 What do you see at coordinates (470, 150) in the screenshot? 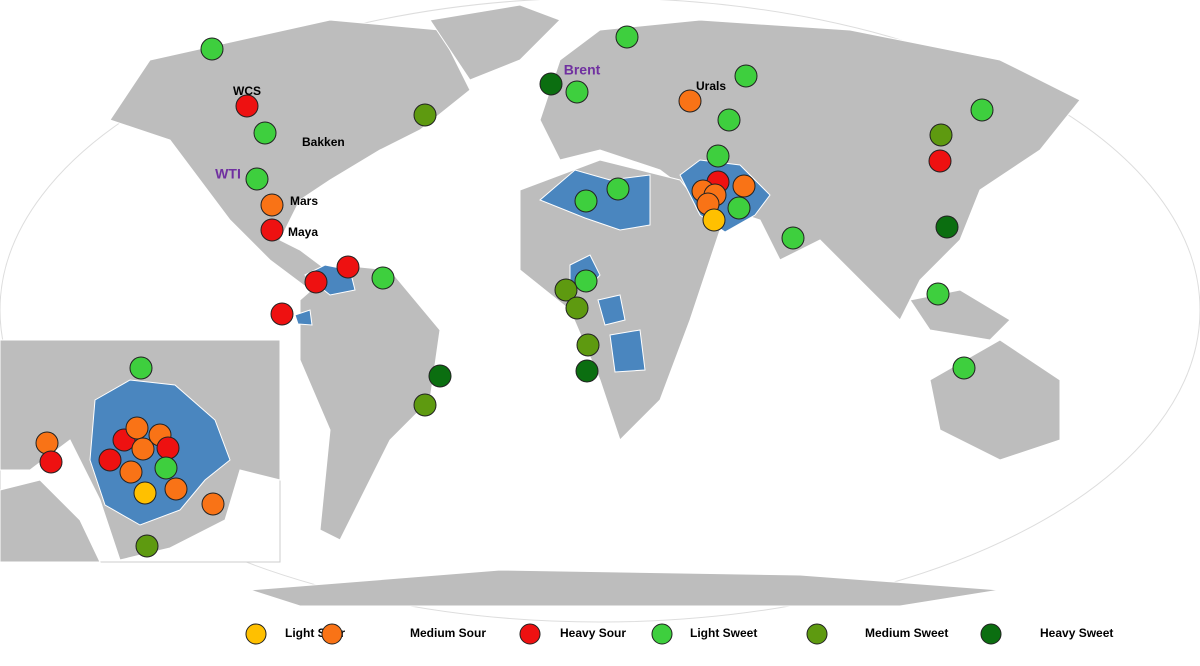
I see `oil-labels: WCS Bakken WTI Mars Maya Brent Urals` at bounding box center [470, 150].